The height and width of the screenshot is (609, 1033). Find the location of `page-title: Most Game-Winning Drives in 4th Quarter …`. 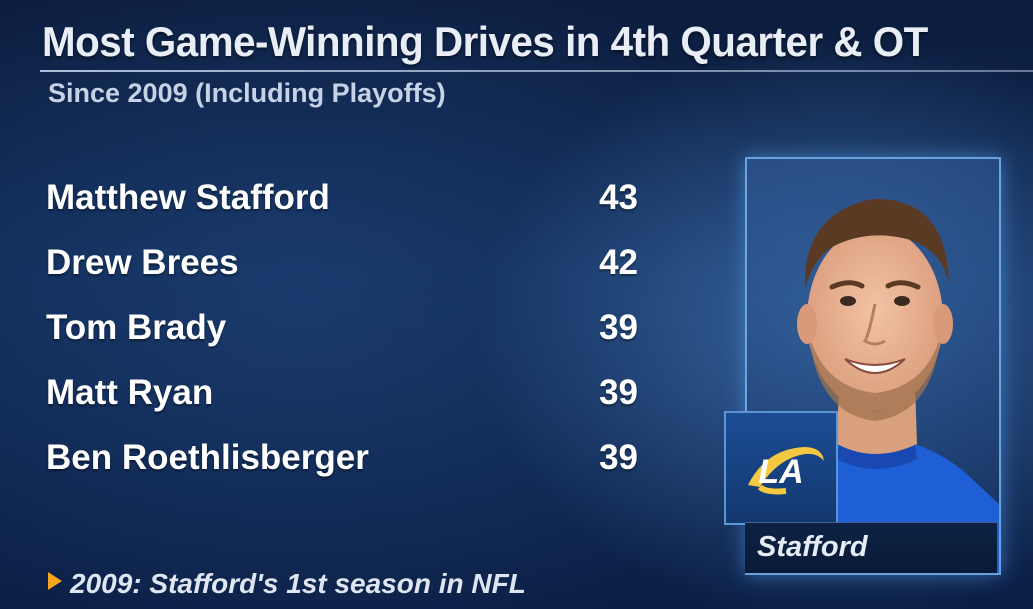

page-title: Most Game-Winning Drives in 4th Quarter … is located at coordinates (485, 41).